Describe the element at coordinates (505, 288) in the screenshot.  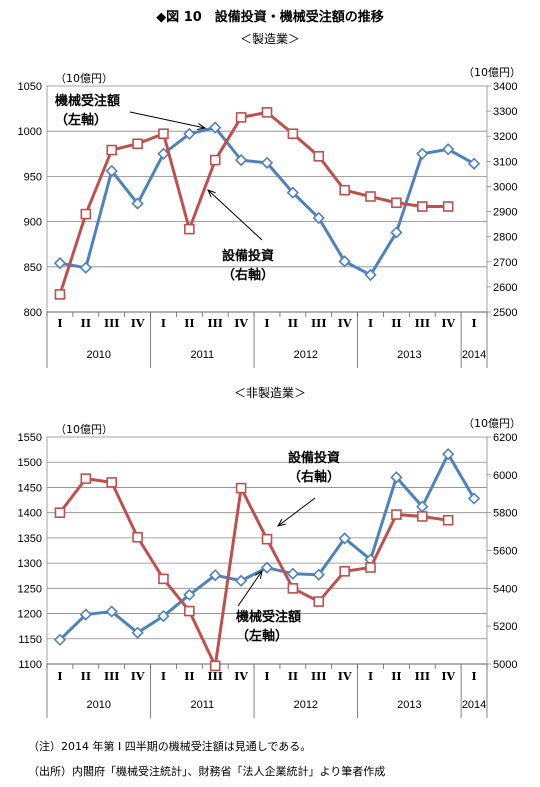
I see `right-axis-tick-label: 2600` at that location.